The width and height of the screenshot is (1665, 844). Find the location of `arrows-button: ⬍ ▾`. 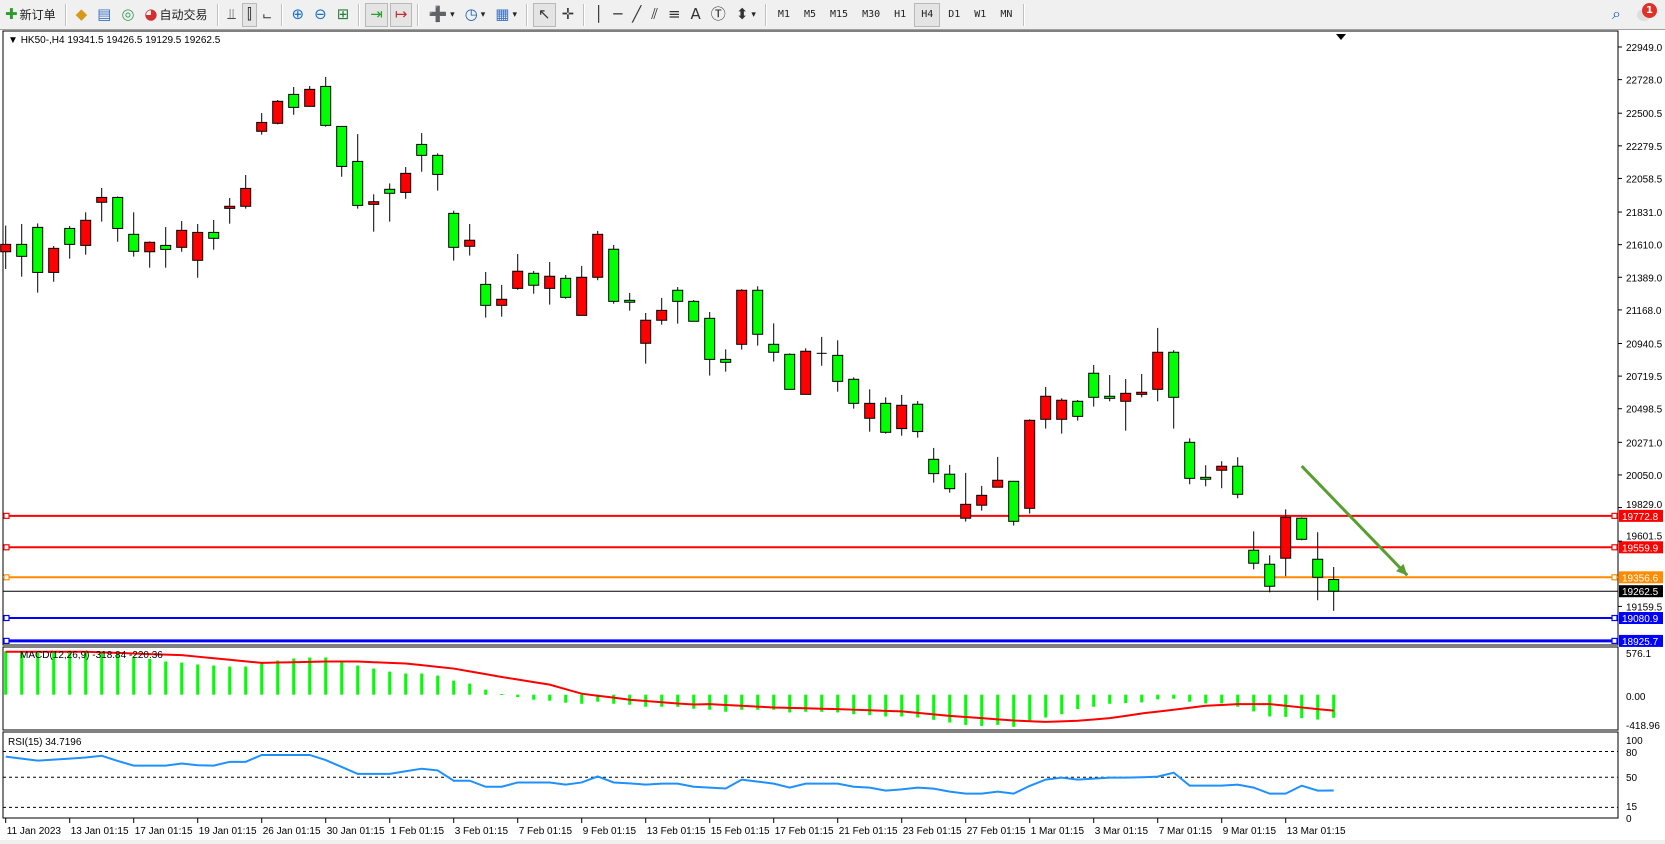

arrows-button: ⬍ ▾ is located at coordinates (746, 15).